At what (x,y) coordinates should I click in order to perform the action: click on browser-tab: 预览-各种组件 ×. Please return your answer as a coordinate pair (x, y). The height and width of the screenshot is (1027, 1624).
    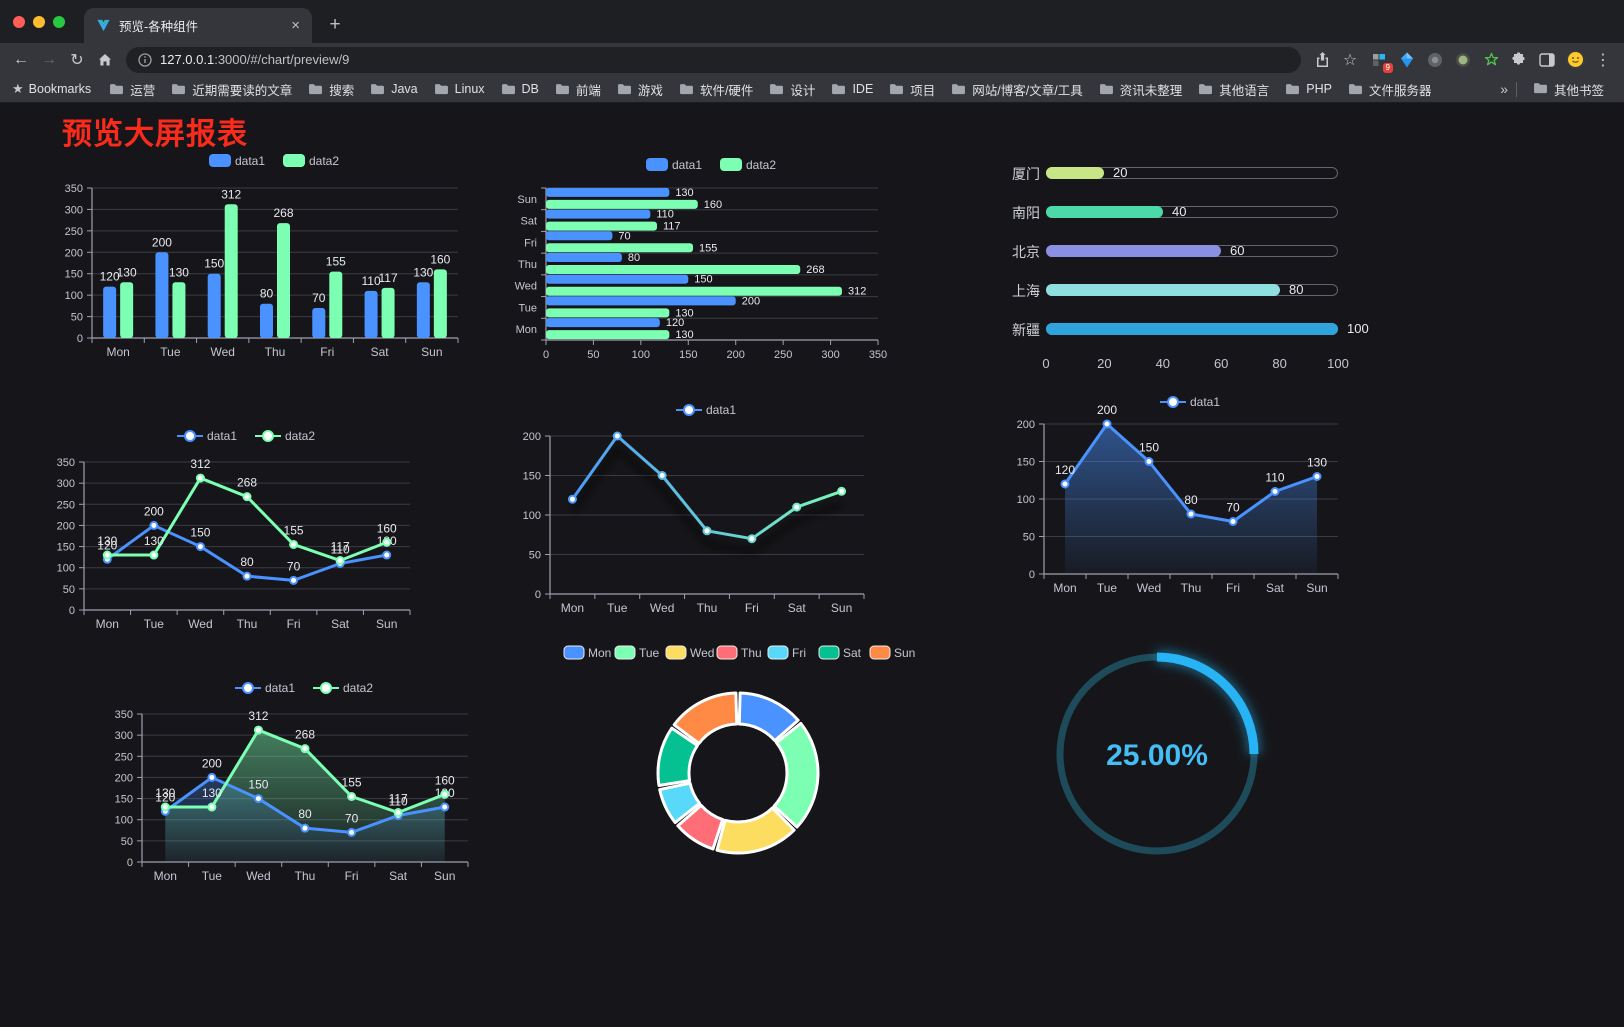
    Looking at the image, I should click on (198, 25).